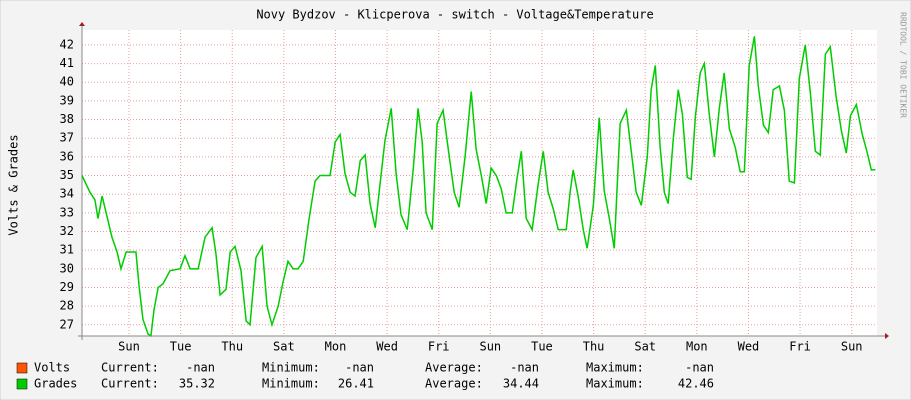 Image resolution: width=911 pixels, height=400 pixels. Describe the element at coordinates (67, 231) in the screenshot. I see `y-tick-label: 32` at that location.